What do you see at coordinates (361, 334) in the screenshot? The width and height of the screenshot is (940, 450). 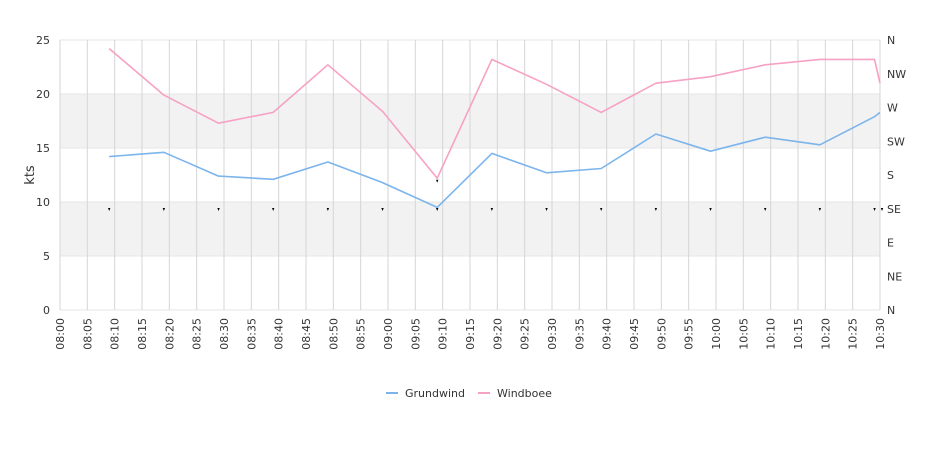 I see `x-tick-label: 08:55` at bounding box center [361, 334].